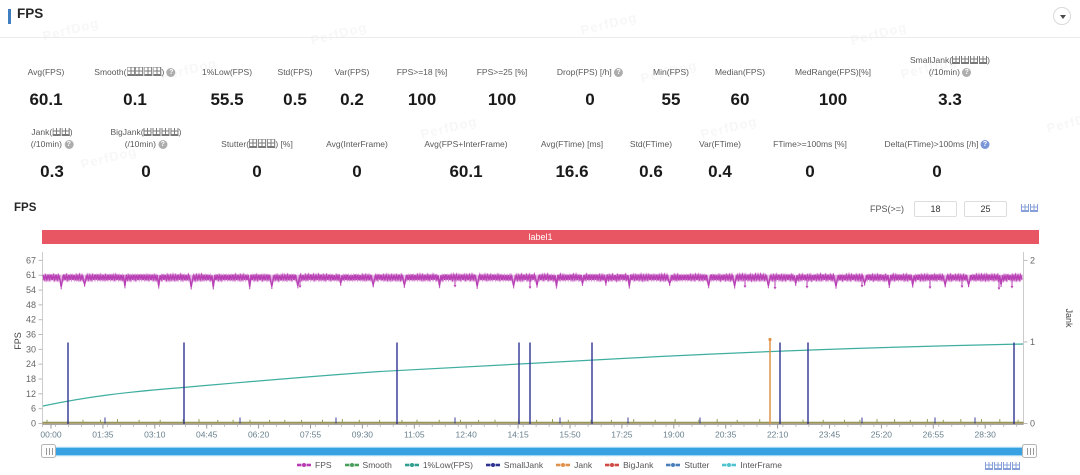 The image size is (1080, 475). Describe the element at coordinates (31, 260) in the screenshot. I see `svg-text: 67` at that location.